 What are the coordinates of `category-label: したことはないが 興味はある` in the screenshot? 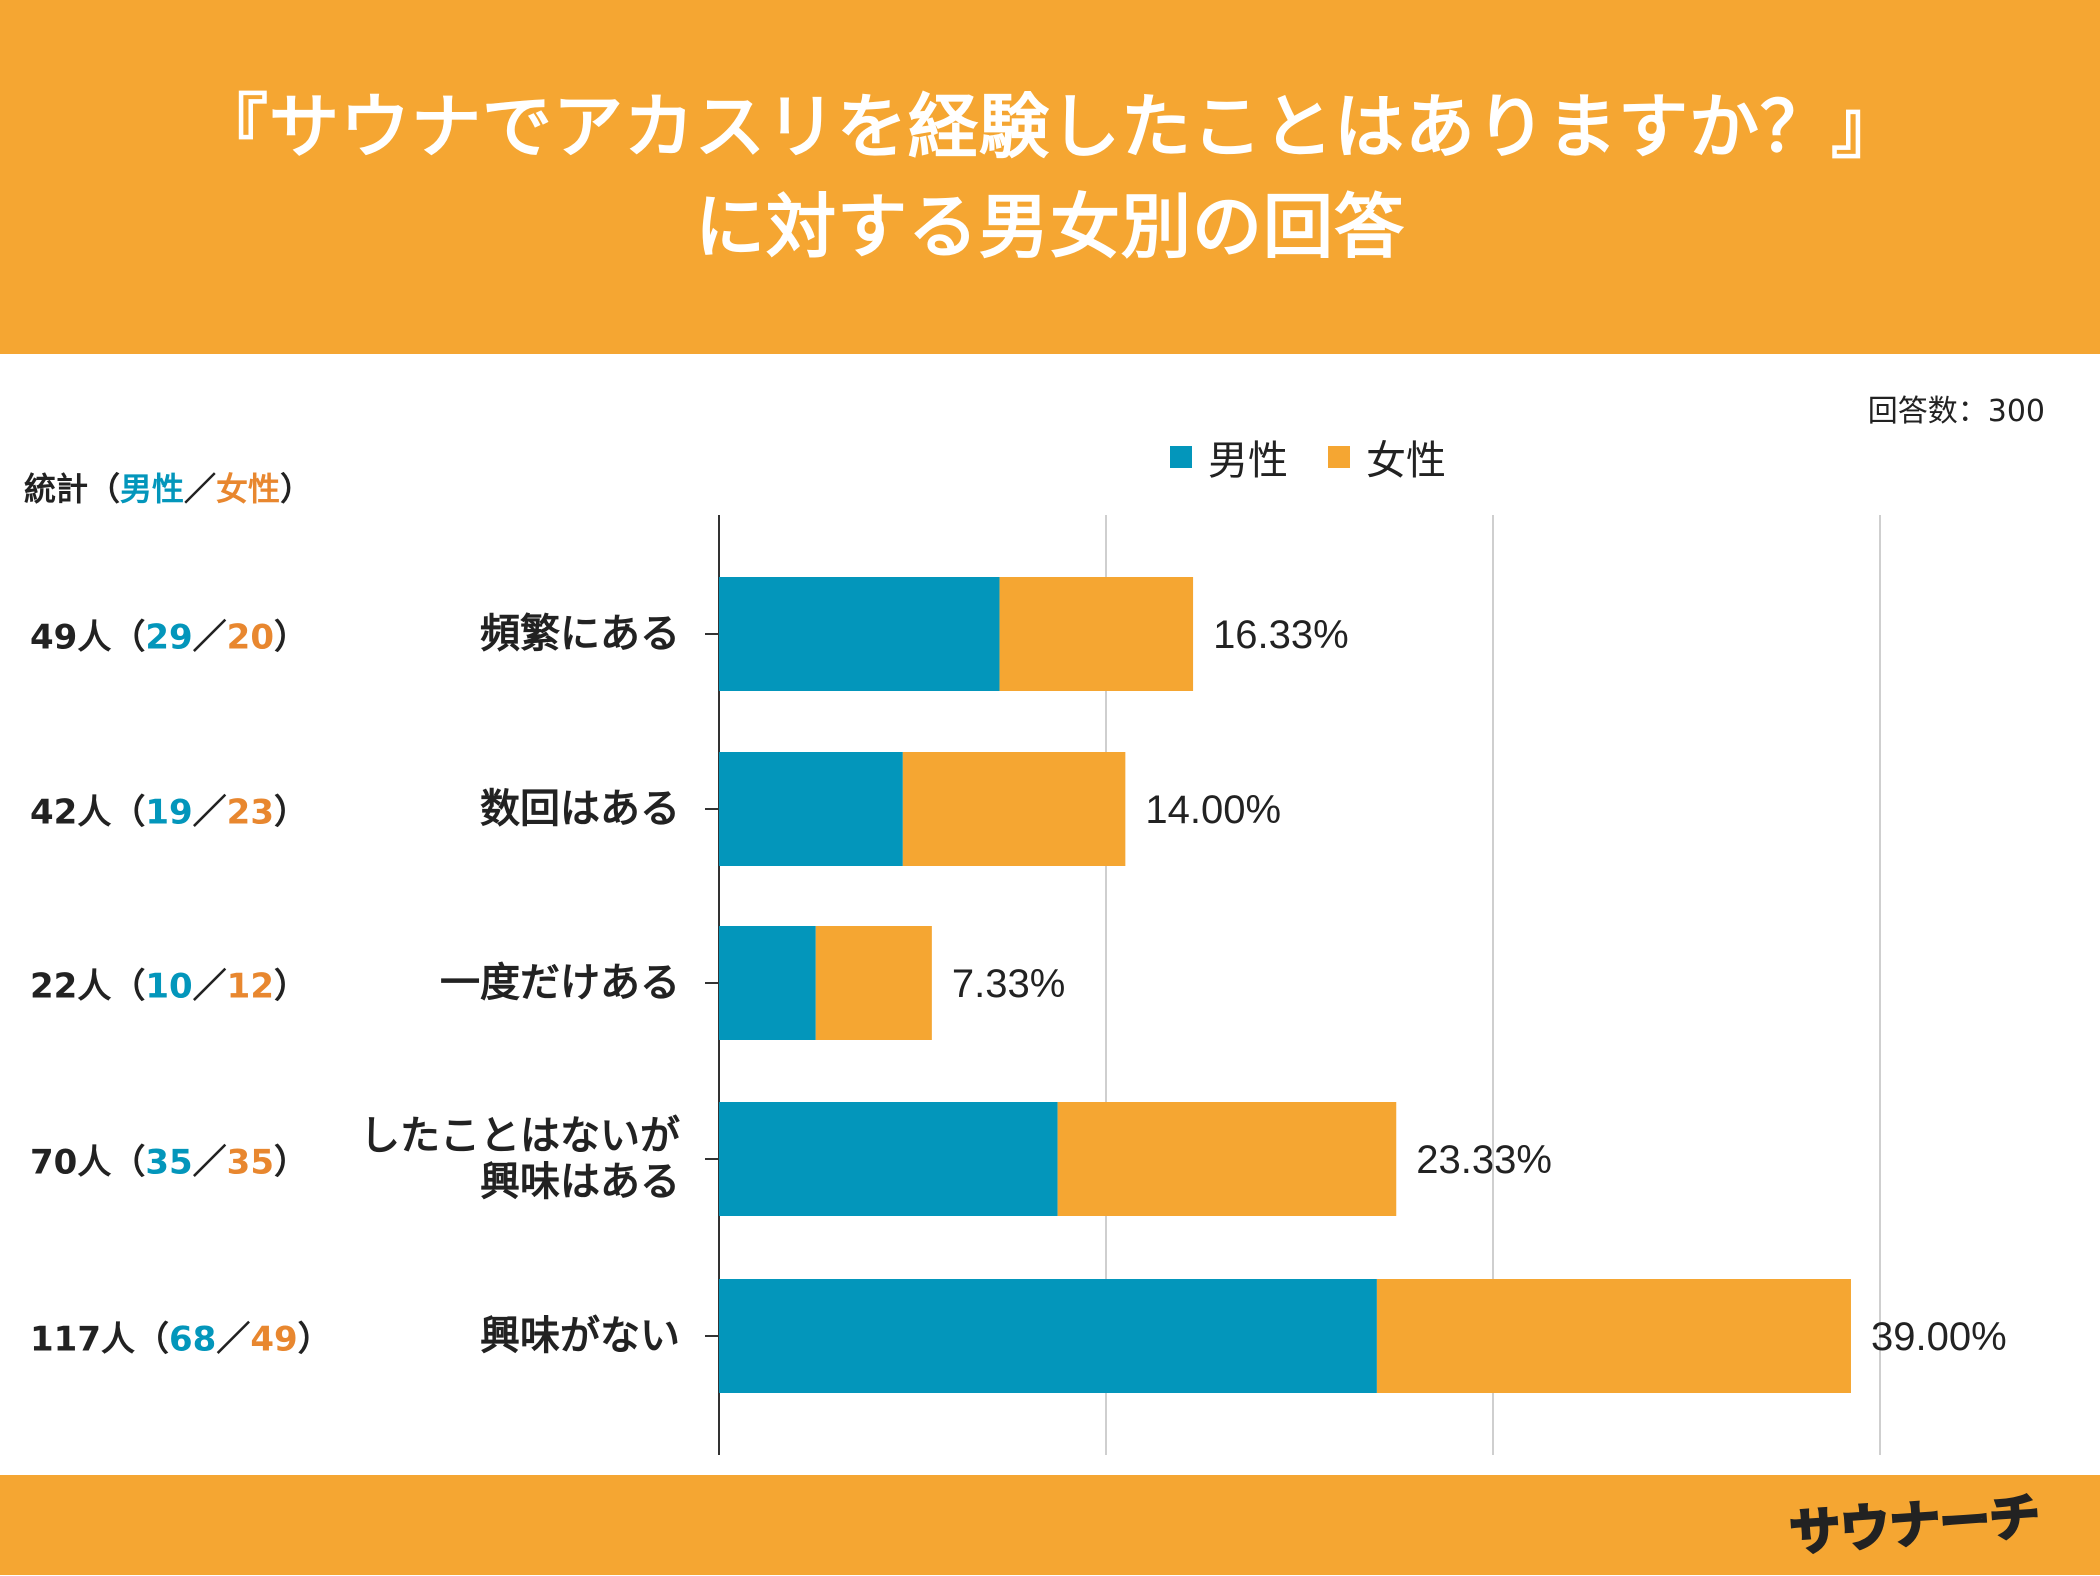 It's located at (480, 1159).